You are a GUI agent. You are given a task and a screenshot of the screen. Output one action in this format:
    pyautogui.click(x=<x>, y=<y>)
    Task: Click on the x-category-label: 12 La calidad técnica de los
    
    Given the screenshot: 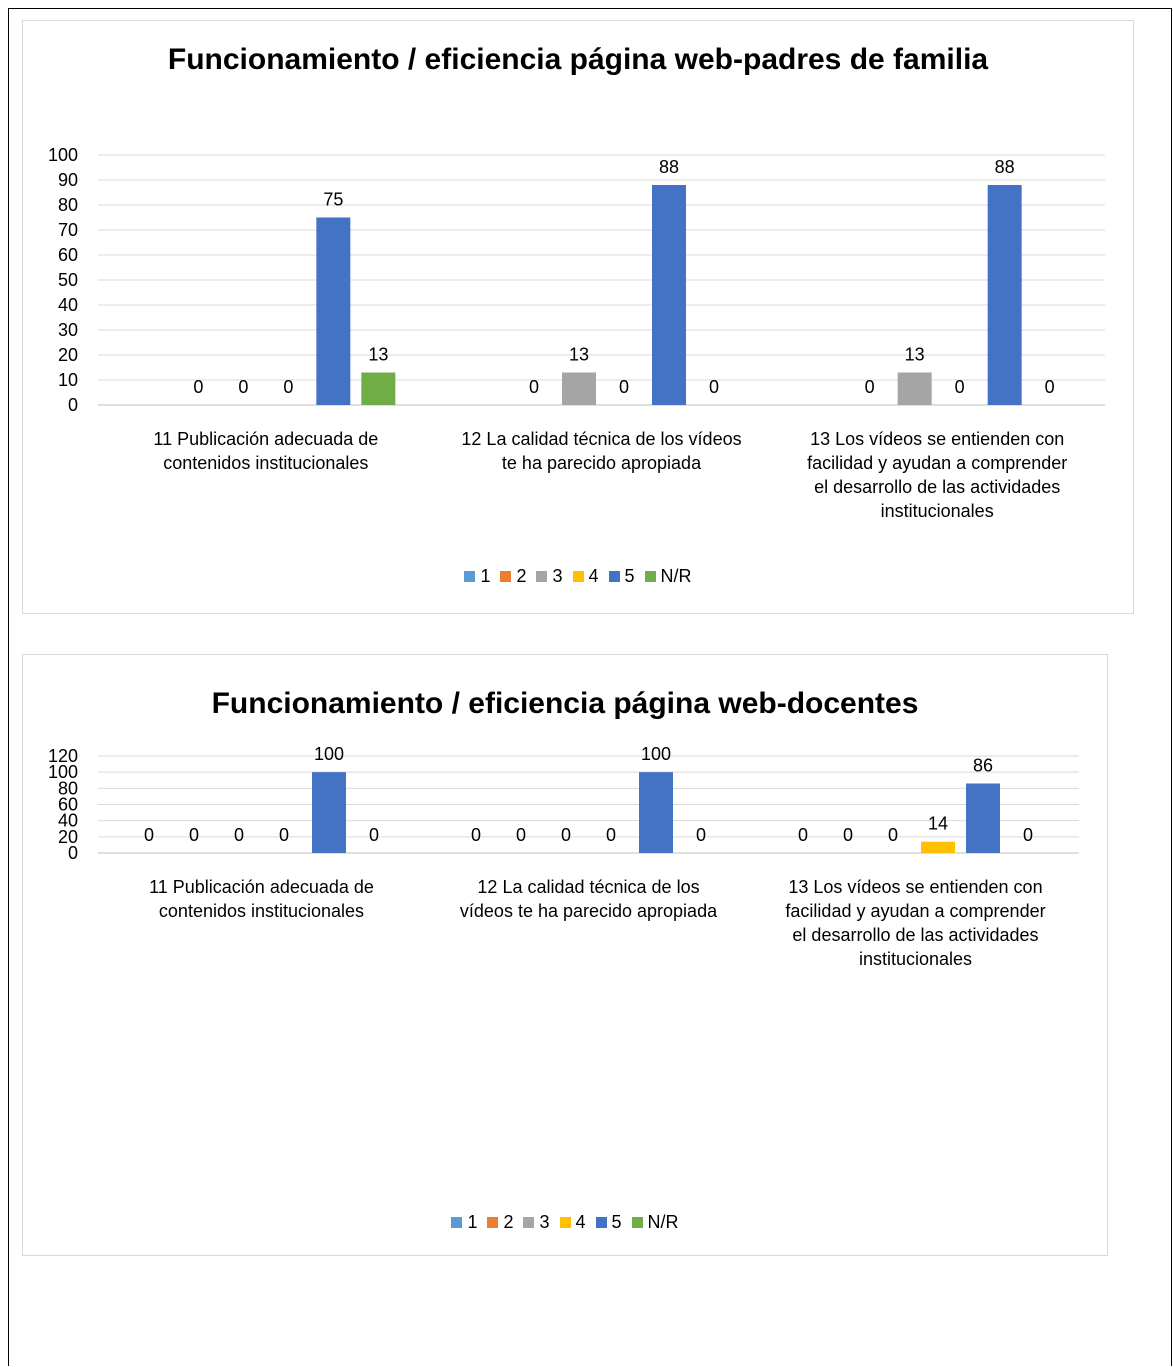 What is the action you would take?
    pyautogui.click(x=588, y=887)
    